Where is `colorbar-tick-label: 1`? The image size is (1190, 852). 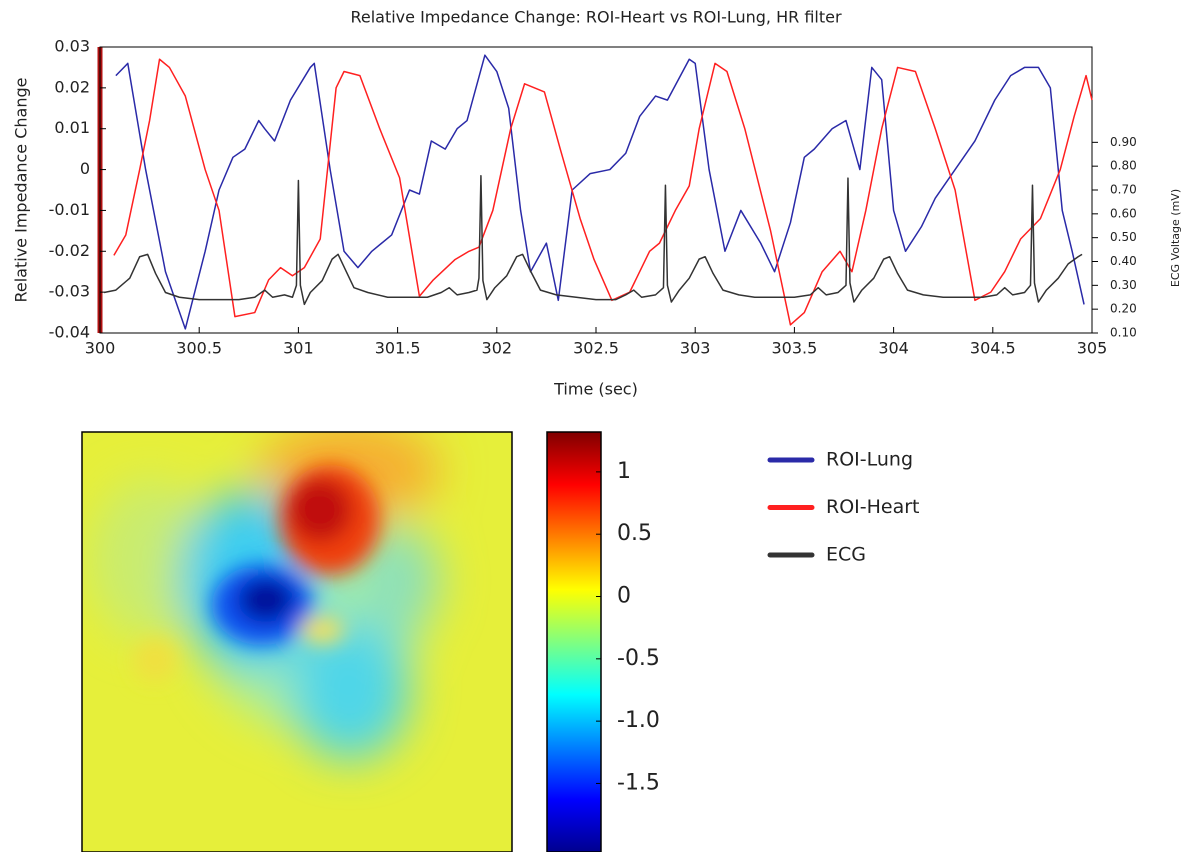
colorbar-tick-label: 1 is located at coordinates (624, 471).